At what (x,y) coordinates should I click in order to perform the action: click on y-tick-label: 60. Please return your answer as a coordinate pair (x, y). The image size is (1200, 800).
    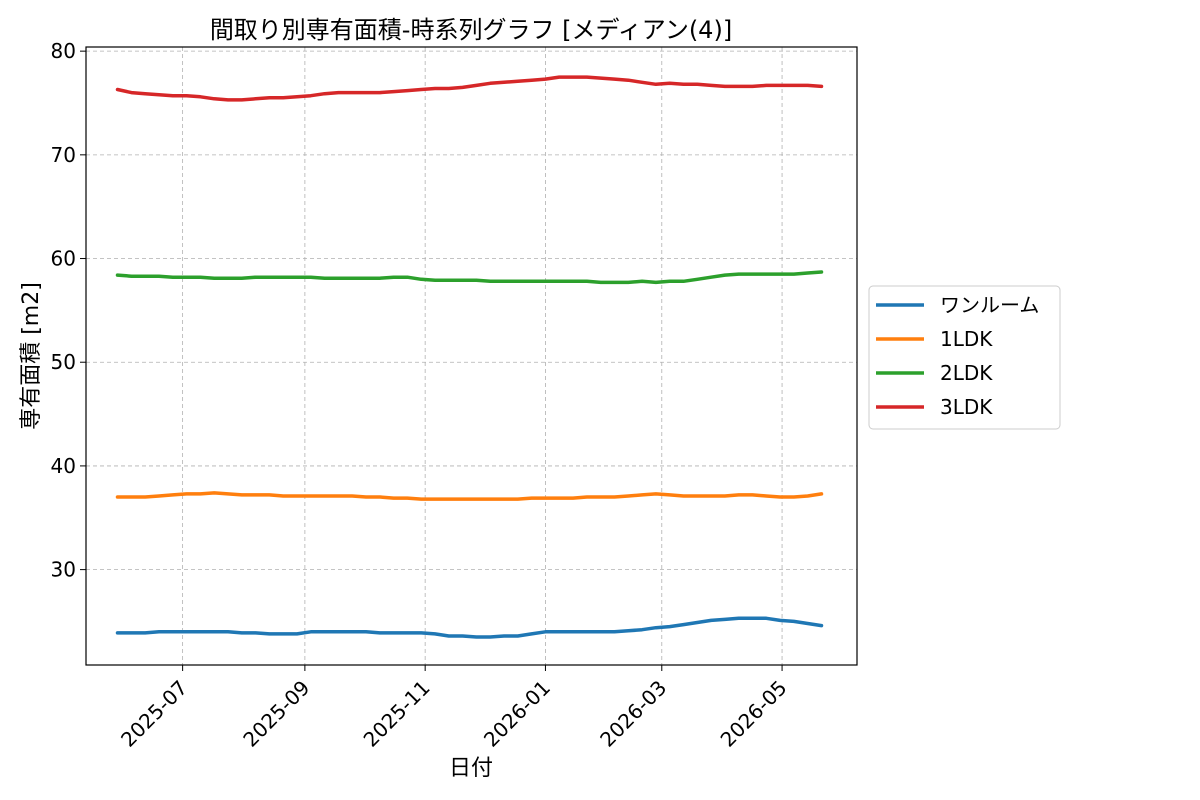
    Looking at the image, I should click on (63, 259).